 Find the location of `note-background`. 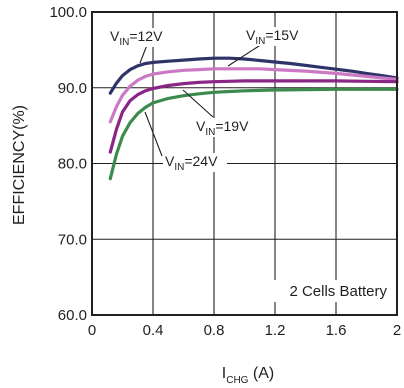

note-background is located at coordinates (320, 291).